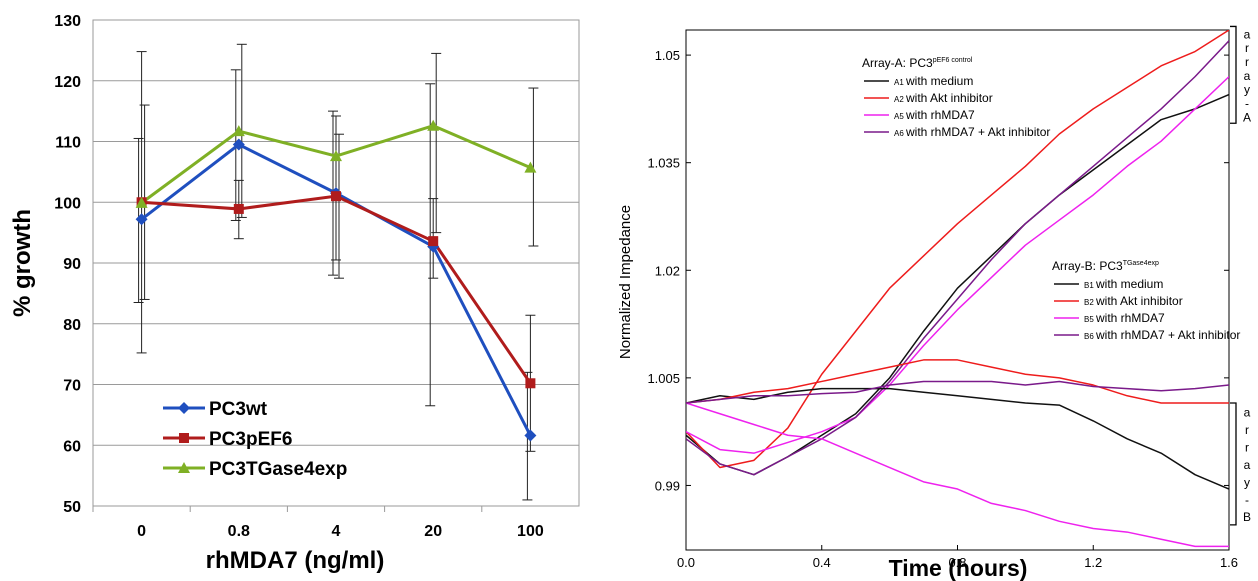  I want to click on growth-chart-y-tick-label: 80, so click(72, 325).